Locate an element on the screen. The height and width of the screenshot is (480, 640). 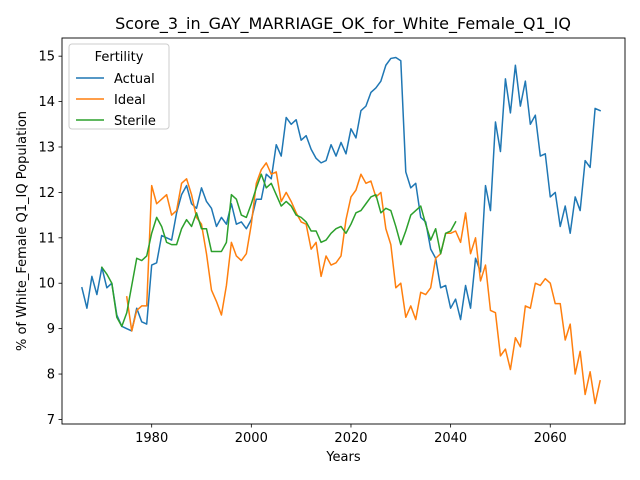
x-tick-label: 2000 is located at coordinates (251, 438).